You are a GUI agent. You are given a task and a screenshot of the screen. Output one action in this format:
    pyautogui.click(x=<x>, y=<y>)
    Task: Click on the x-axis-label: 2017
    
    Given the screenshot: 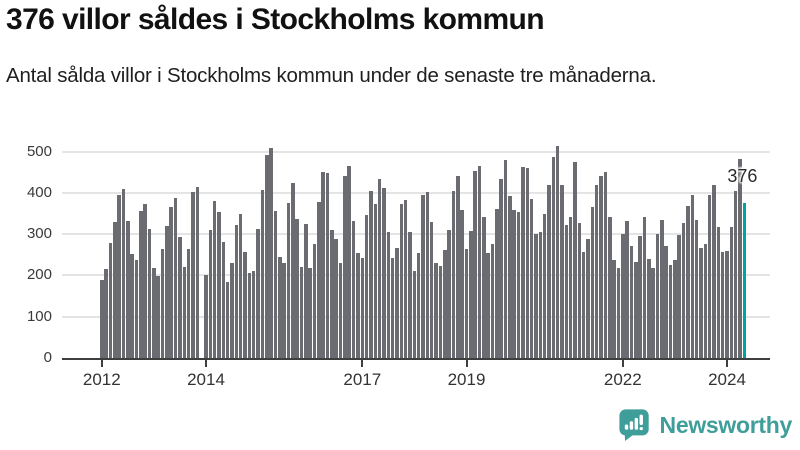 What is the action you would take?
    pyautogui.click(x=362, y=379)
    